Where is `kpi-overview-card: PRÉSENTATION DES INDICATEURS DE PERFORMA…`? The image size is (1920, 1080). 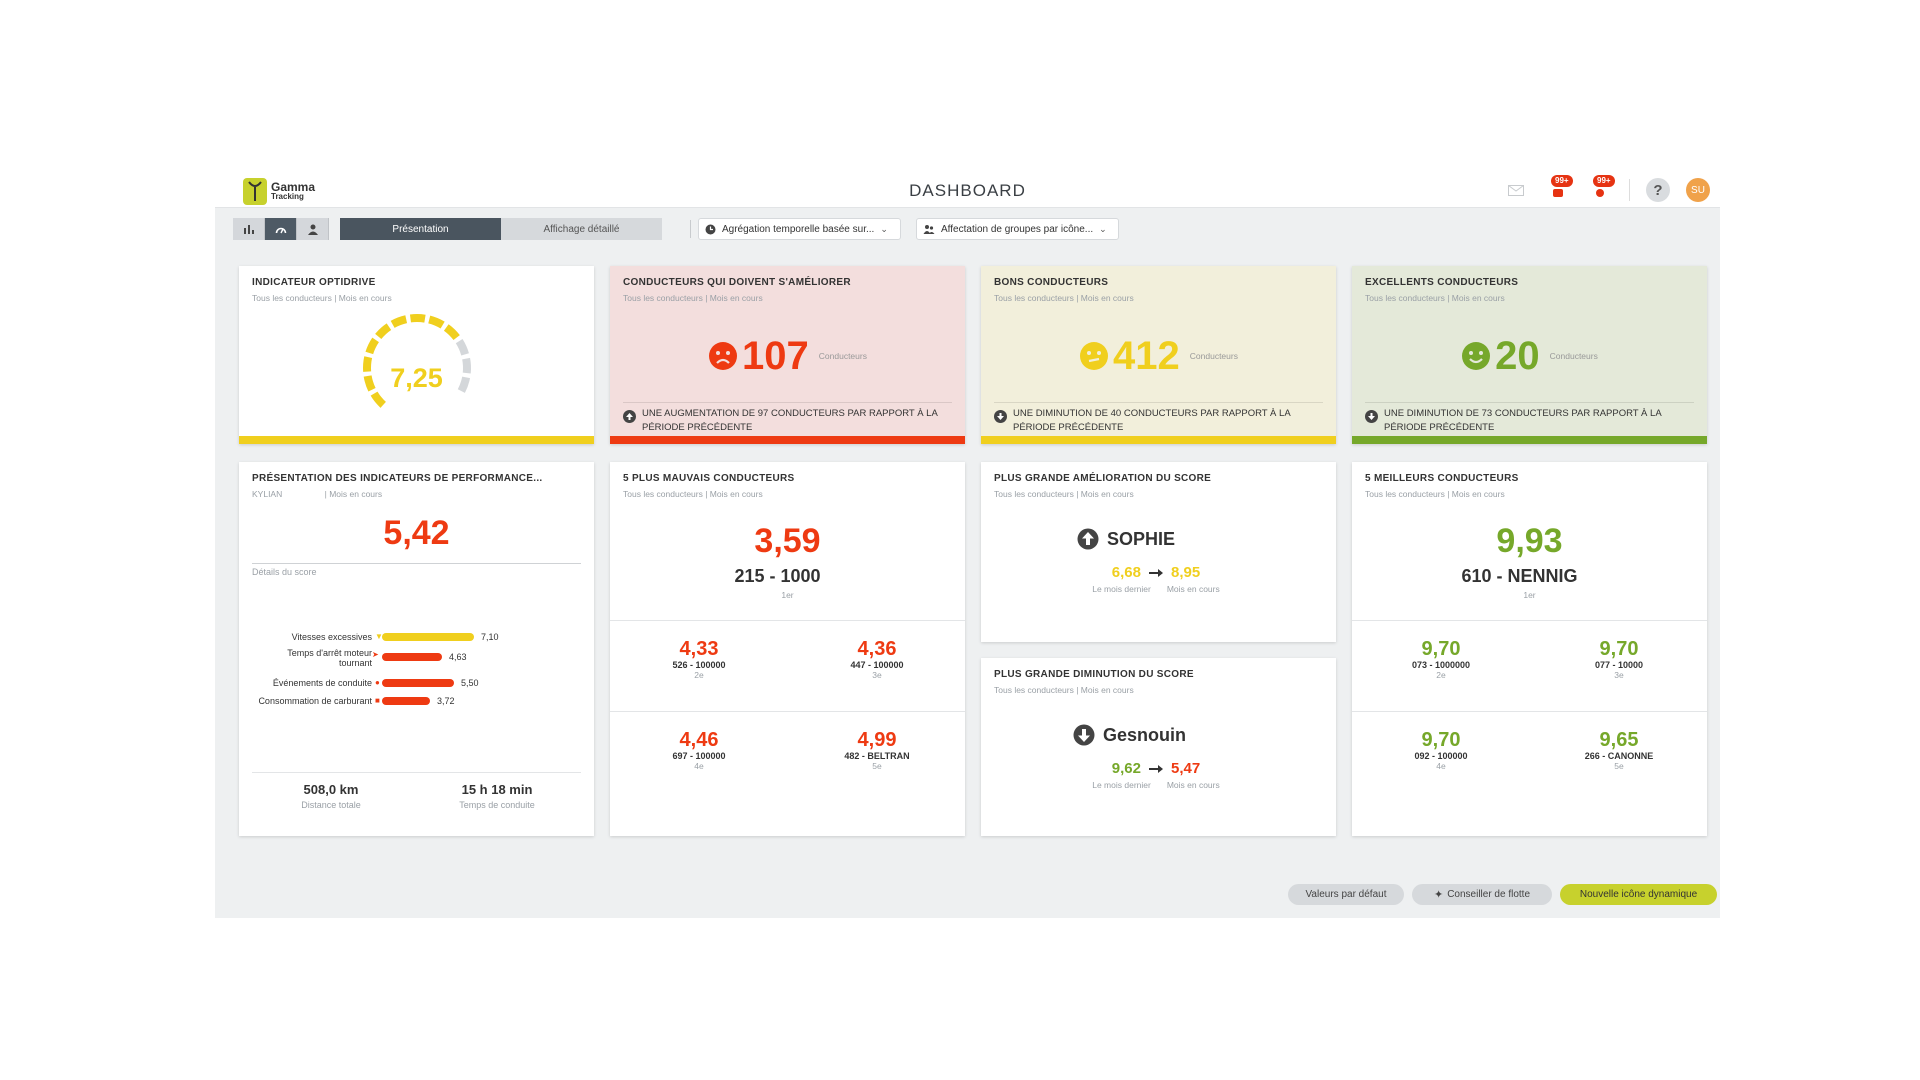
kpi-overview-card: PRÉSENTATION DES INDICATEURS DE PERFORMA… is located at coordinates (416, 649).